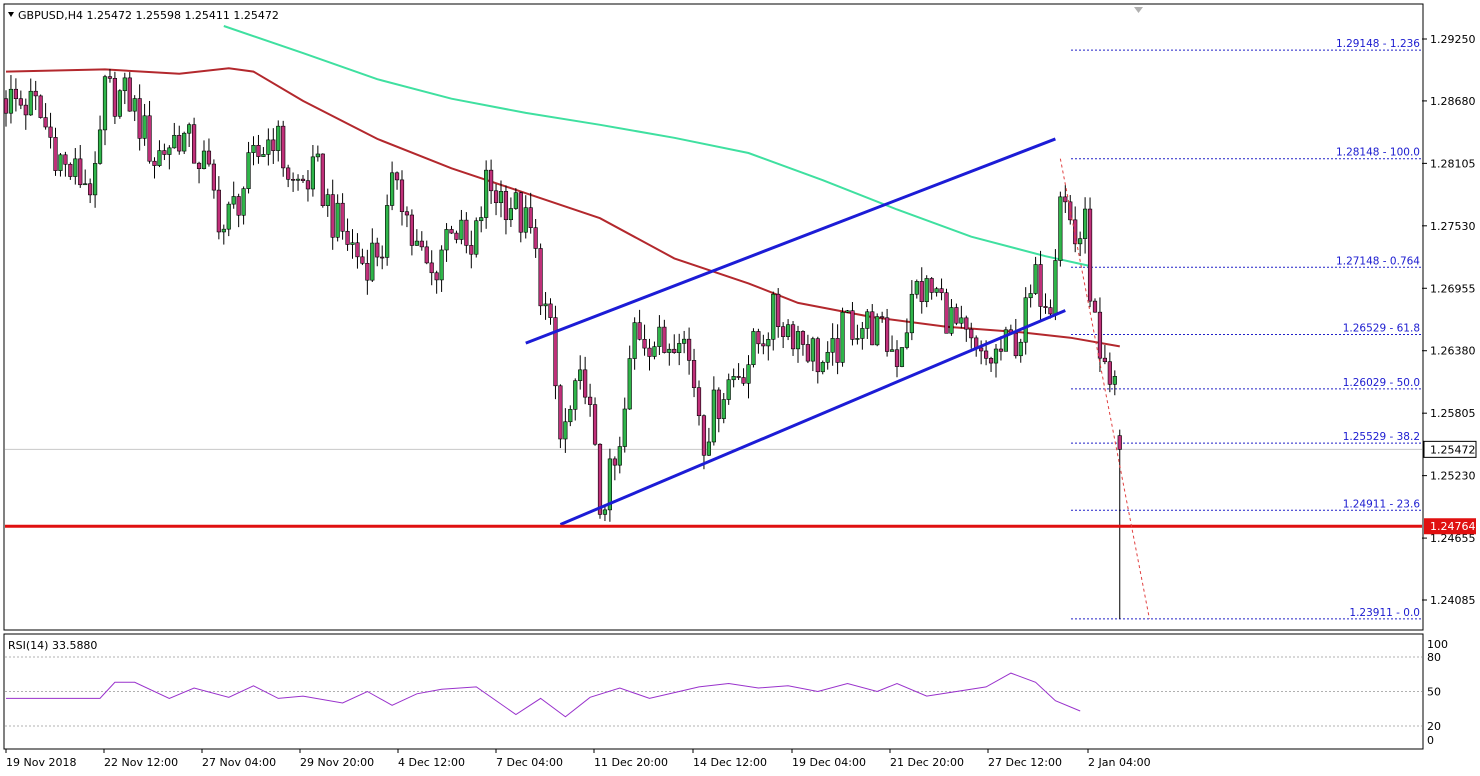 The image size is (1480, 776). I want to click on support-price-label: 1.24764, so click(1453, 526).